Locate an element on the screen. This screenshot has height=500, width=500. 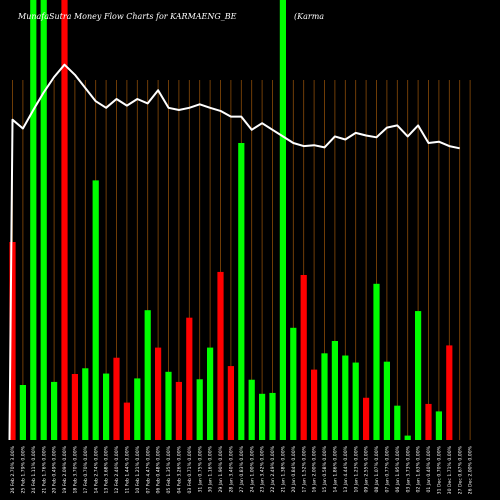
x-tick-label: 06 Jan 1.95% 0.00% is located at coordinates (398, 468).